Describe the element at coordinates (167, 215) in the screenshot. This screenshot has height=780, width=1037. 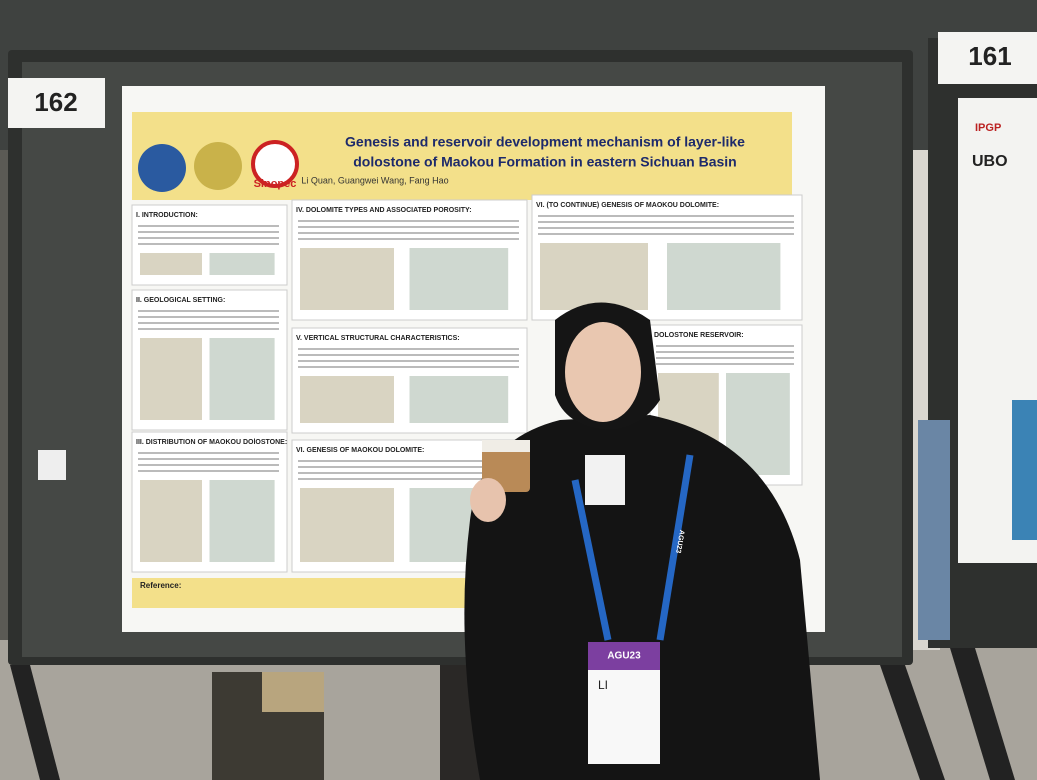
I see `section-heading: I. INTRODUCTION:` at that location.